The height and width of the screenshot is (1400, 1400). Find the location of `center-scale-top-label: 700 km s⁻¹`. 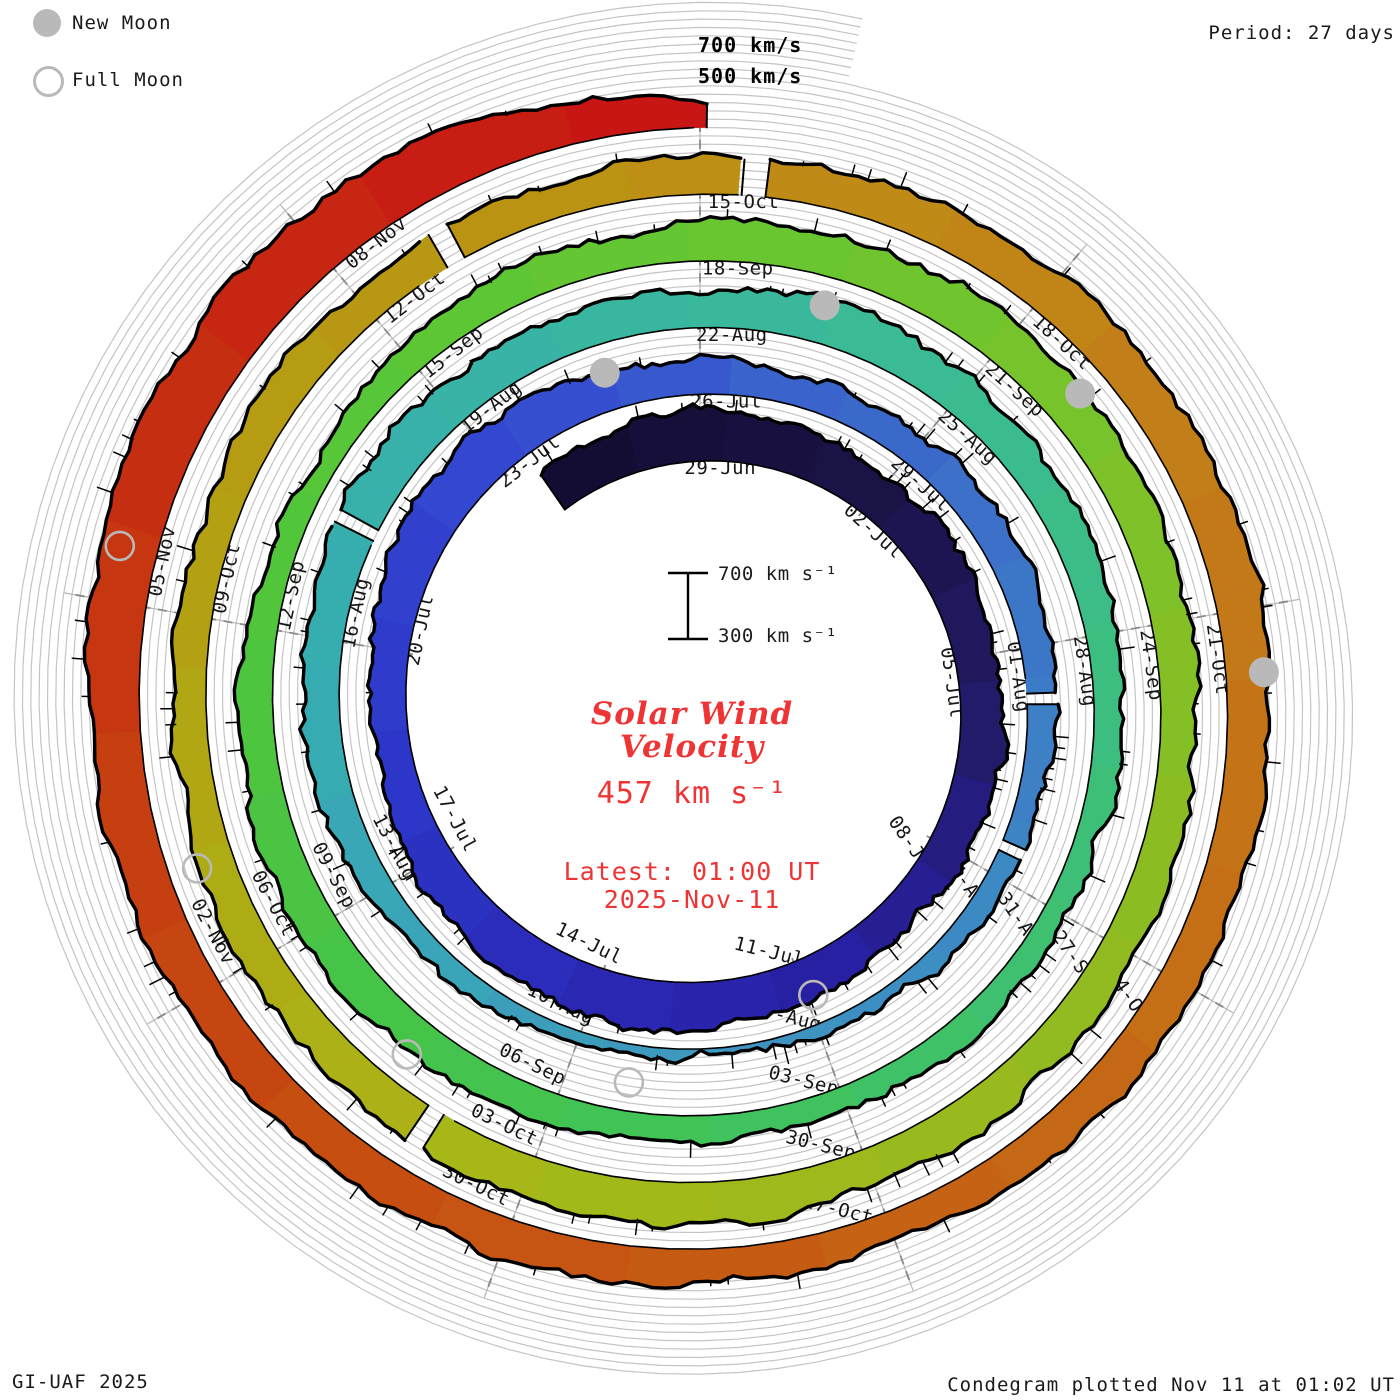

center-scale-top-label: 700 km s⁻¹ is located at coordinates (778, 574).